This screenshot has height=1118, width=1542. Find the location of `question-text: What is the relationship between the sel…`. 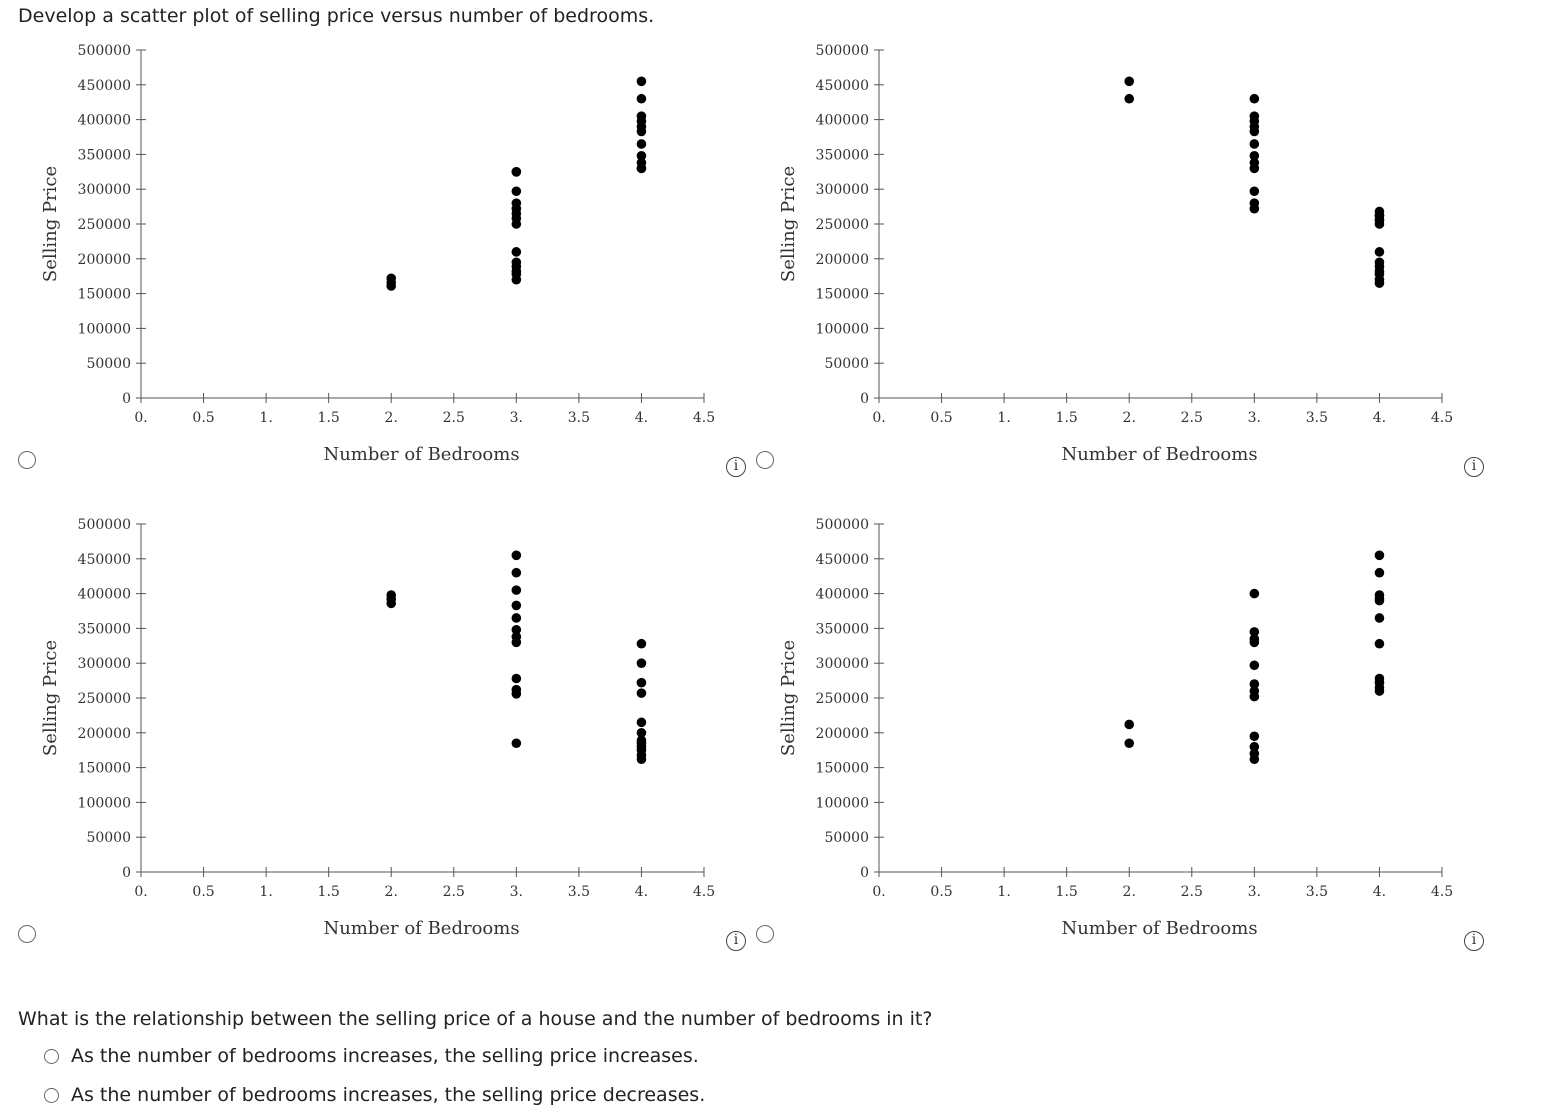

question-text: What is the relationship between the sel… is located at coordinates (475, 1019).